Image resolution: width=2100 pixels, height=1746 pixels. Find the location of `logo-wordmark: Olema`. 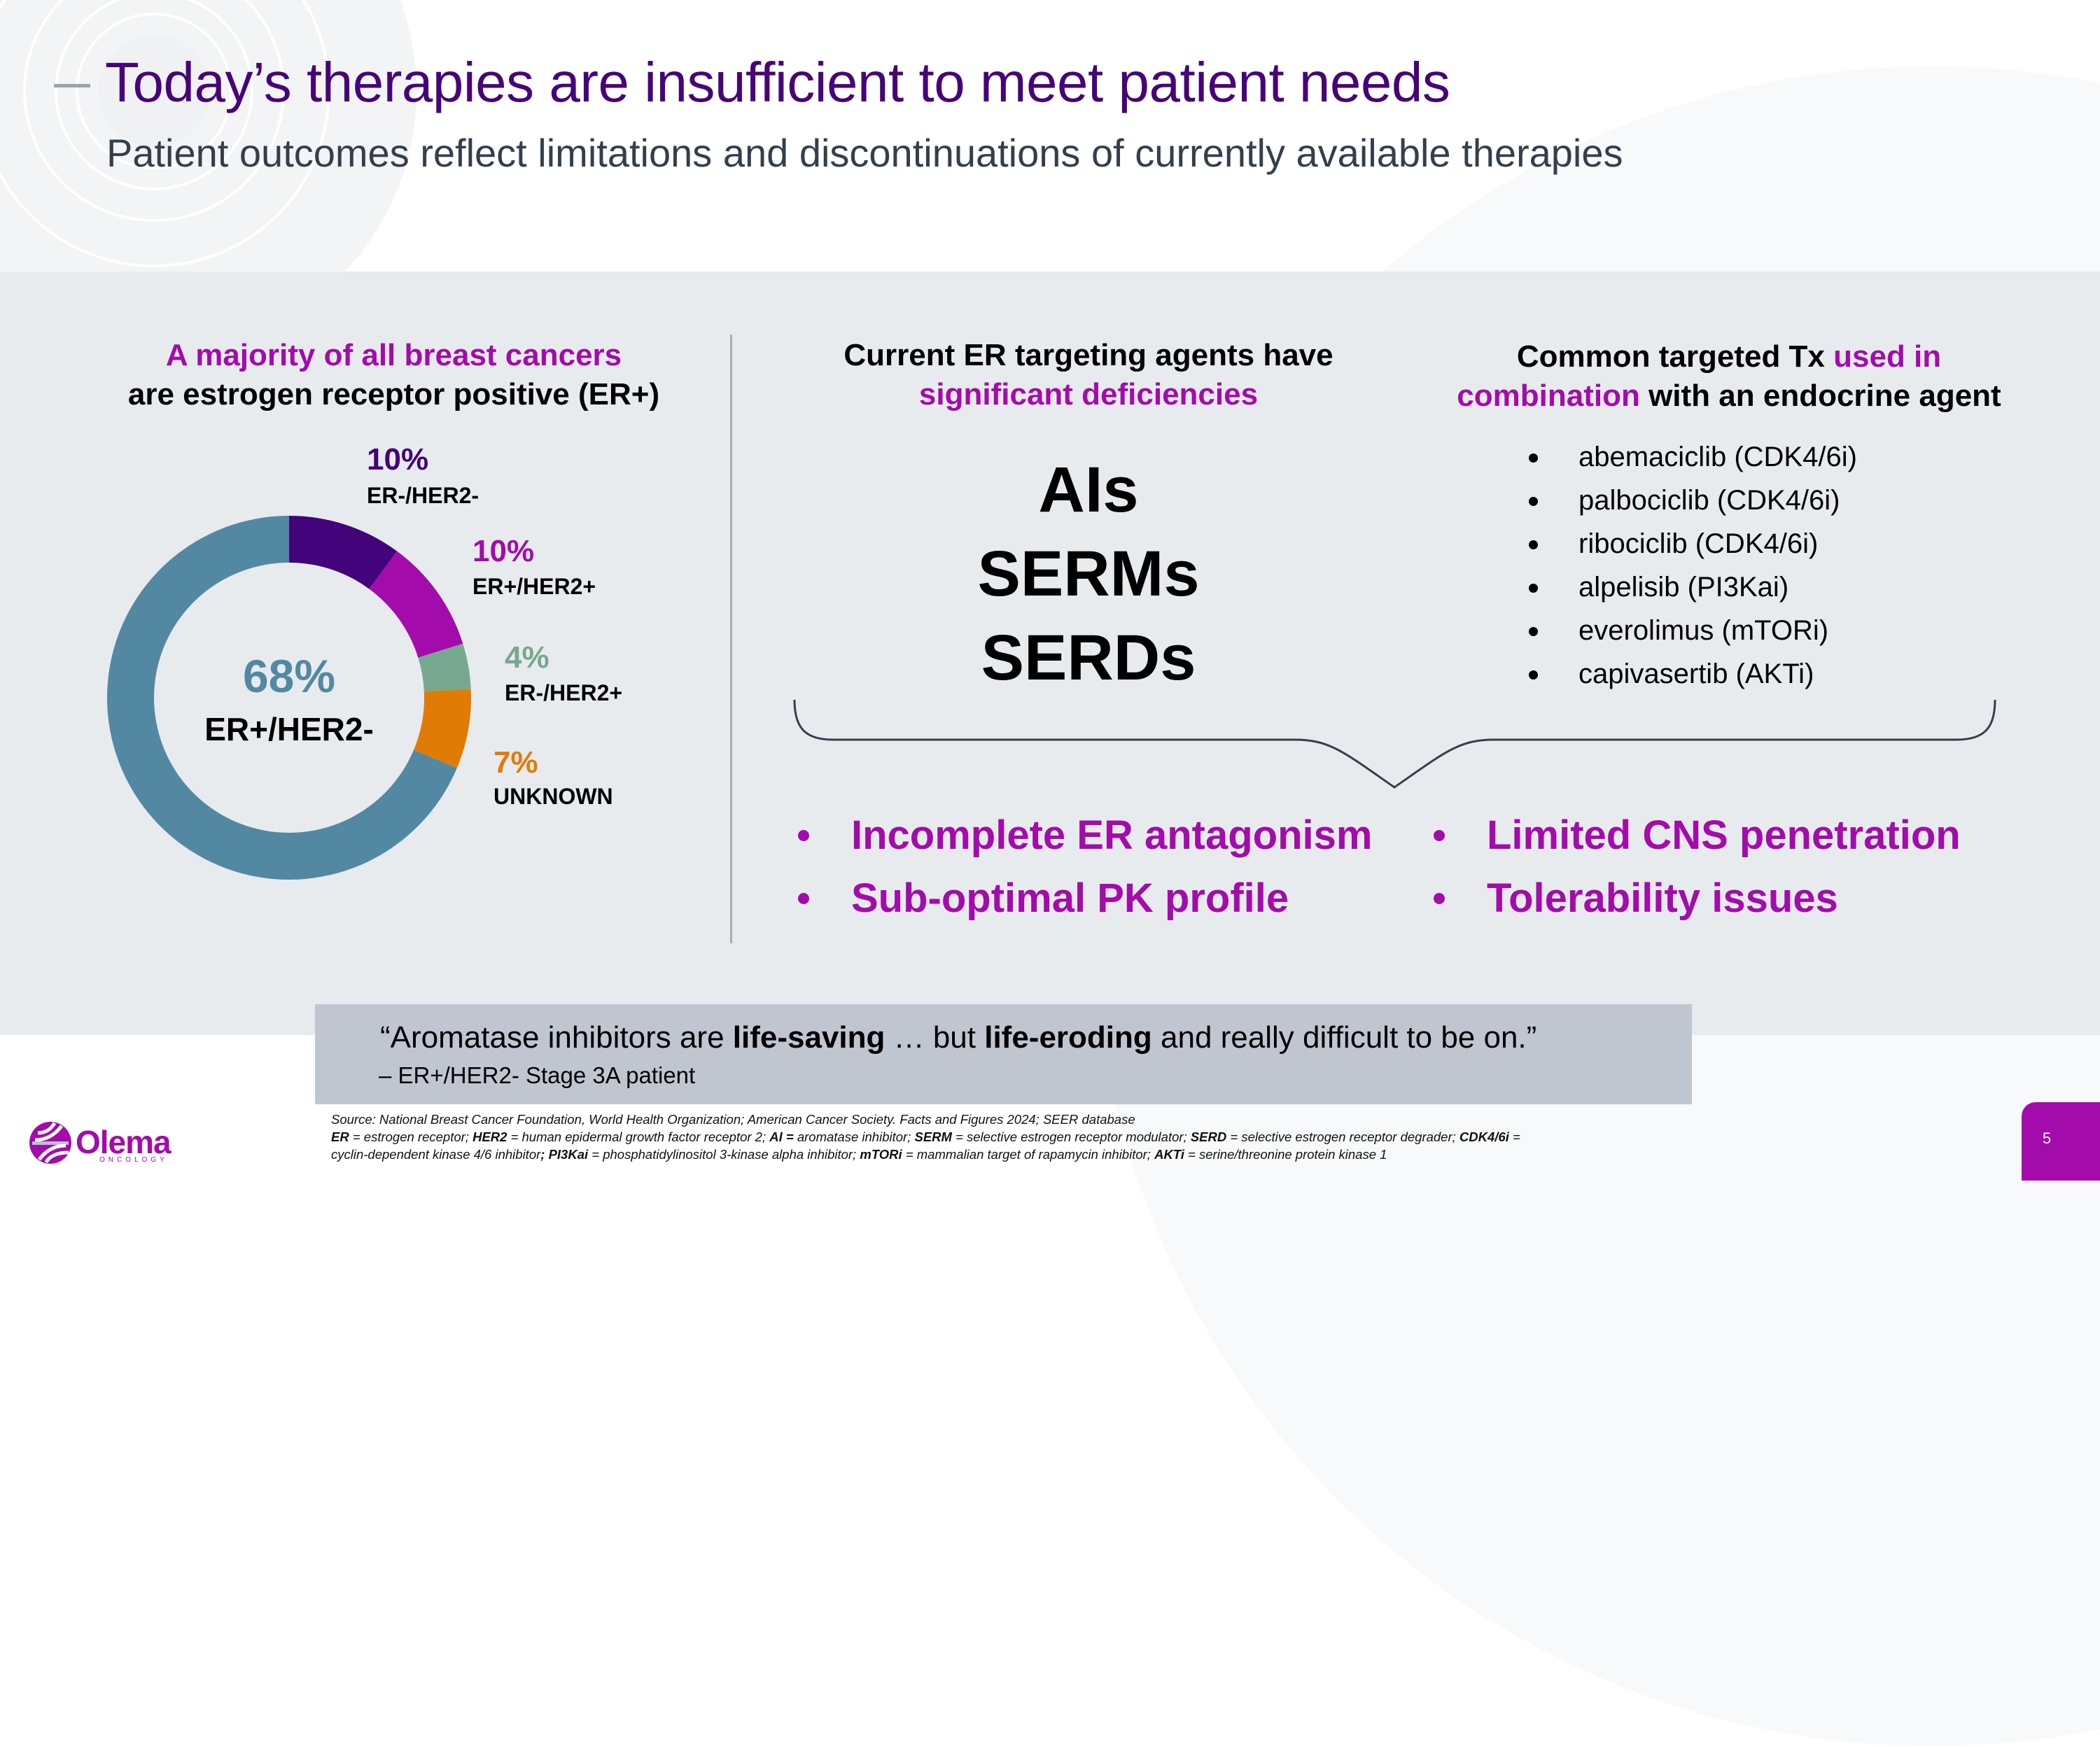

logo-wordmark: Olema is located at coordinates (124, 1142).